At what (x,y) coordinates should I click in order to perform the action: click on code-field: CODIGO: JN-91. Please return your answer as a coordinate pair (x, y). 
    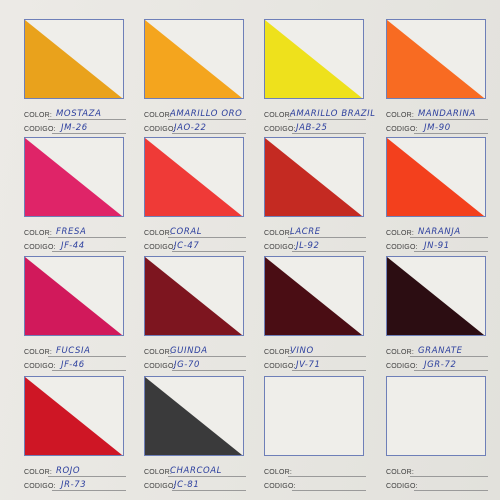
    Looking at the image, I should click on (437, 246).